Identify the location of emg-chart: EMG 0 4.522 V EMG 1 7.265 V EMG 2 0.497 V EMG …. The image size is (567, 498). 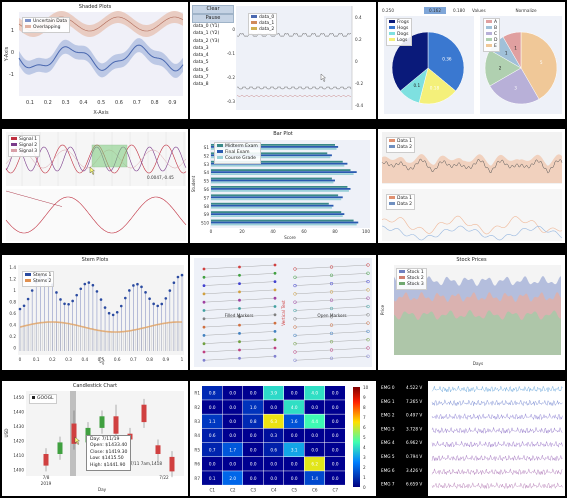
(471, 438).